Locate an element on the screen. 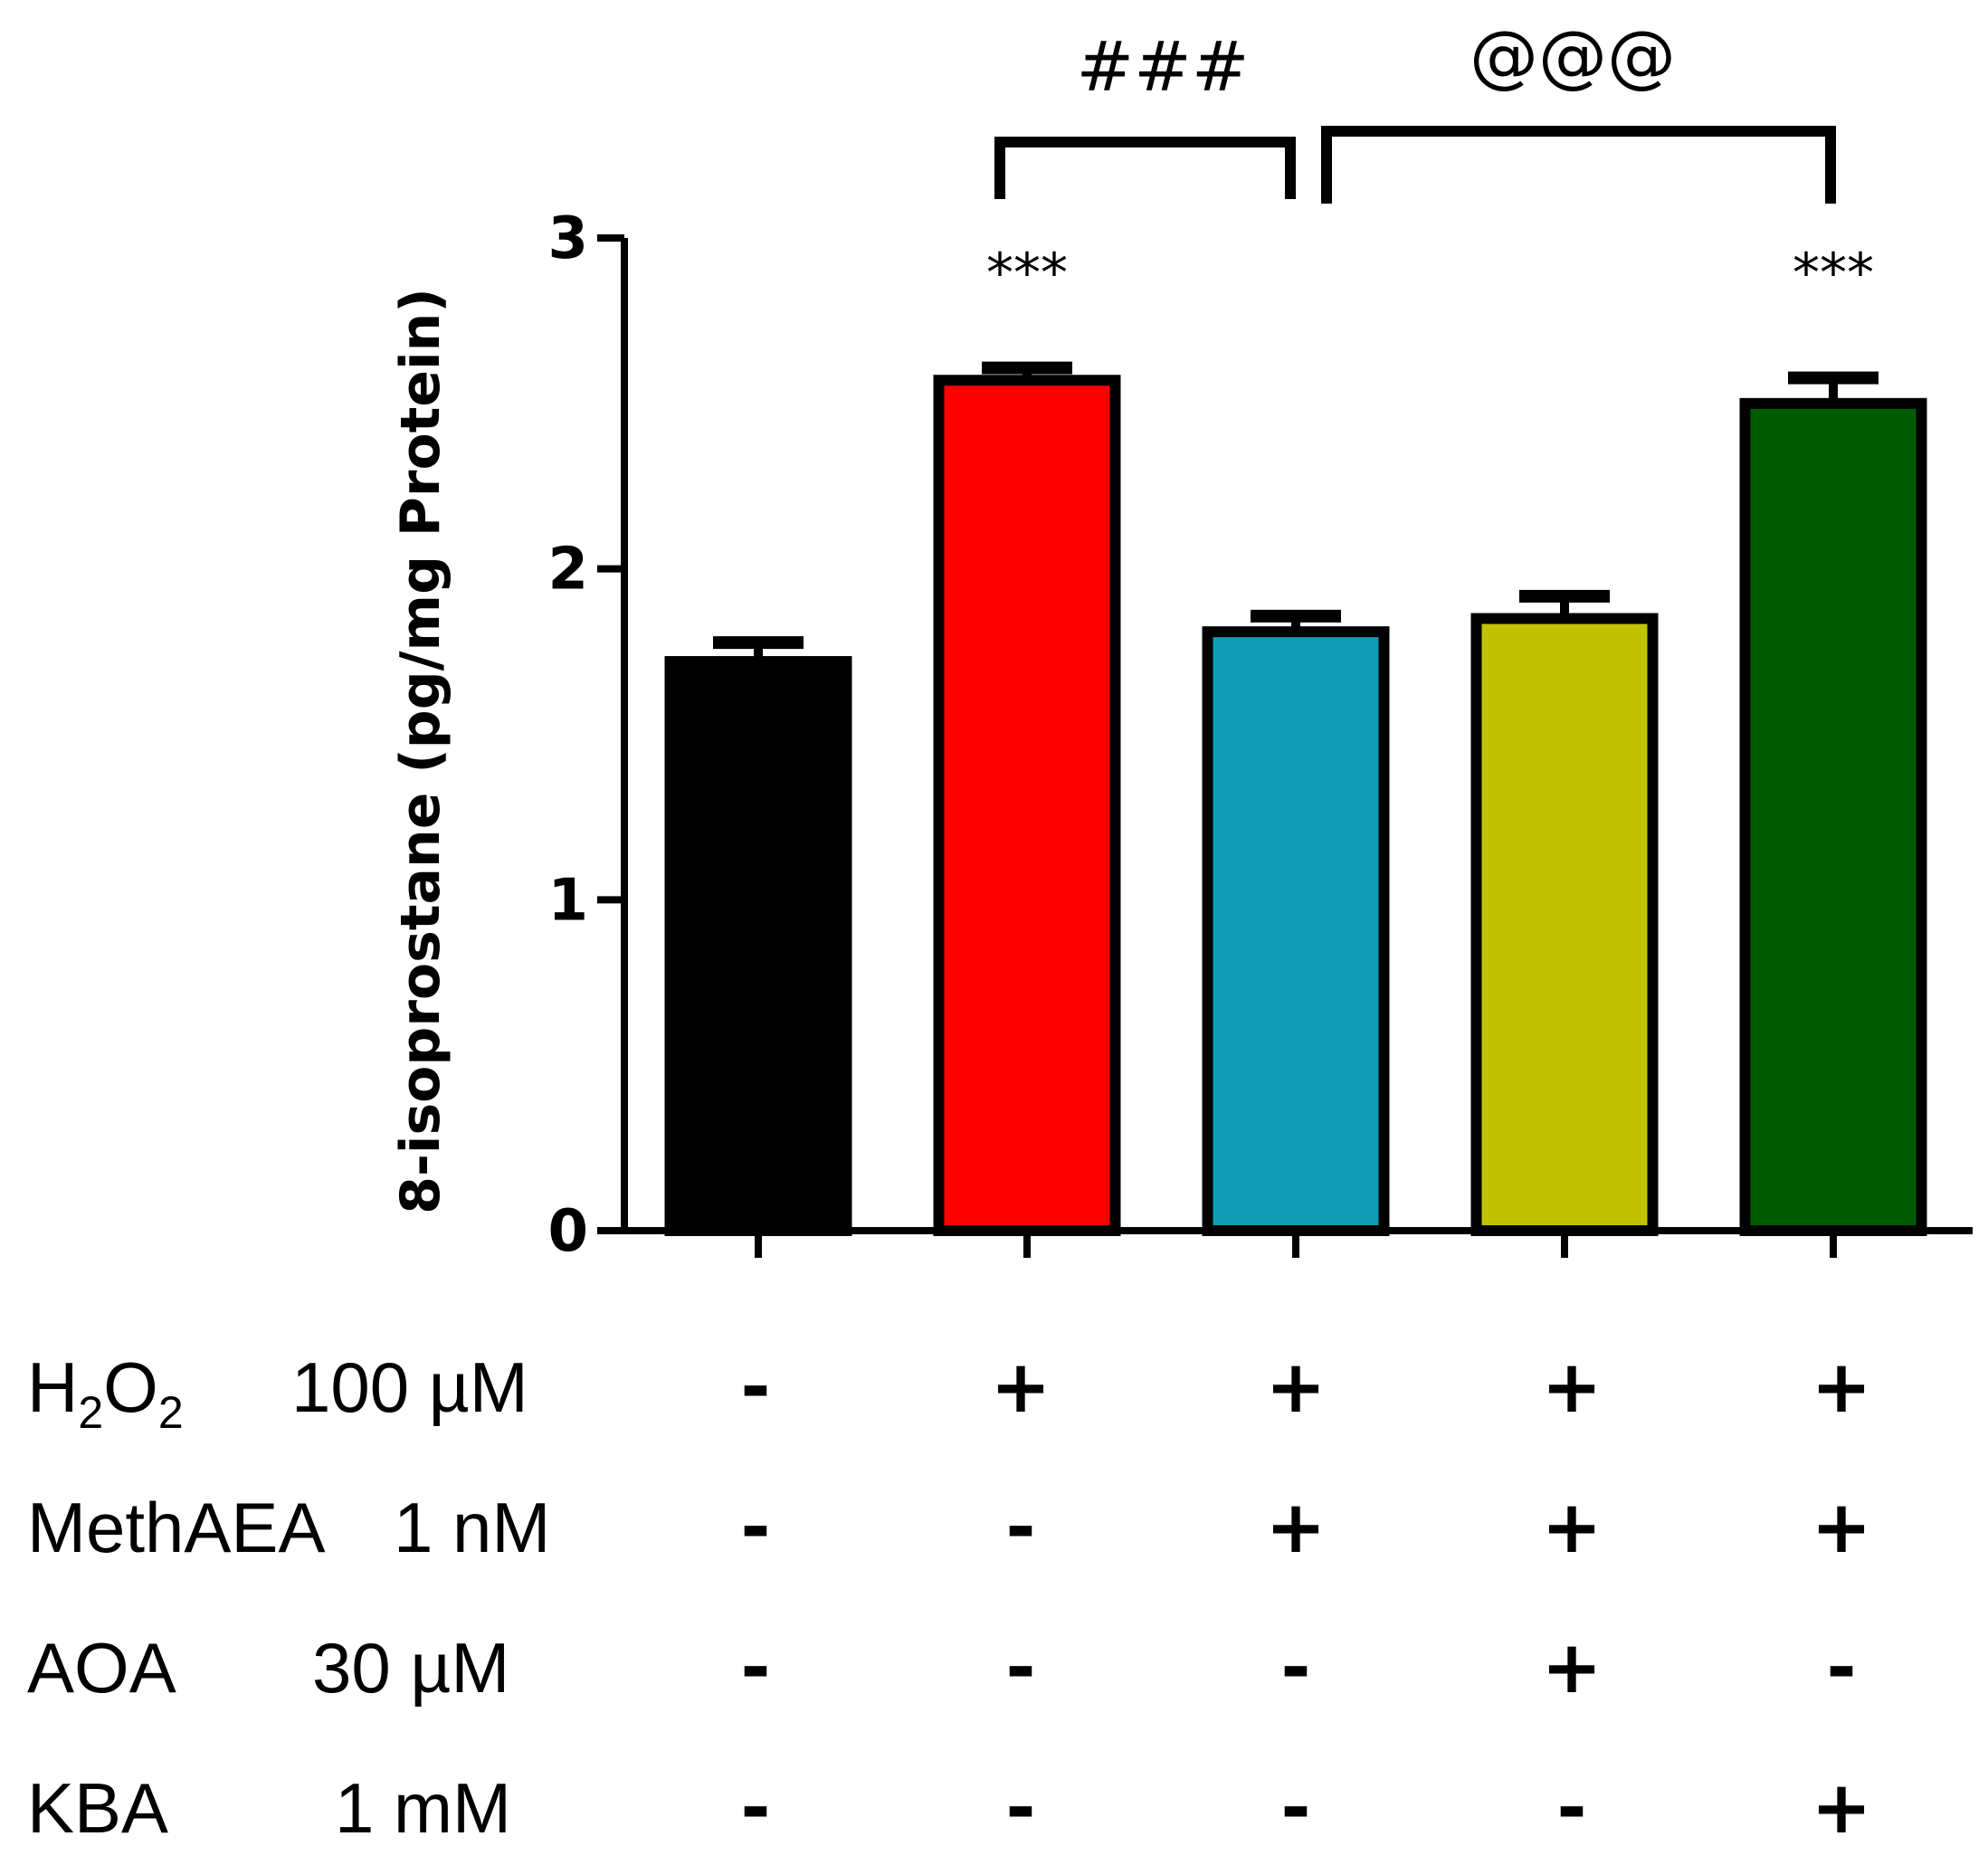 This screenshot has width=1988, height=1865. y-tick-label: 3 is located at coordinates (567, 238).